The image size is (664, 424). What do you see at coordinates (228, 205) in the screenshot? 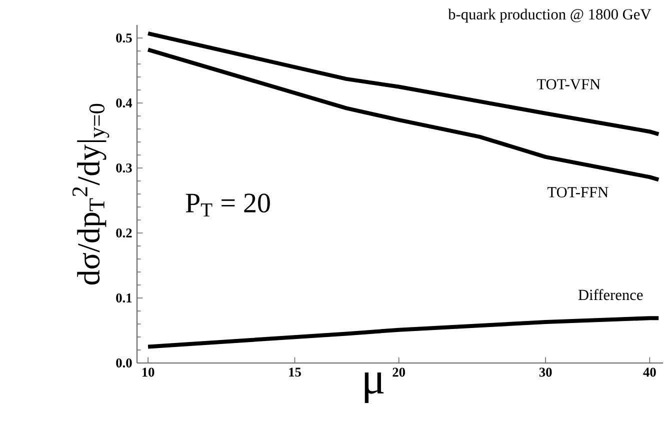
I see `annotation: P$_{T}$ = 20` at bounding box center [228, 205].